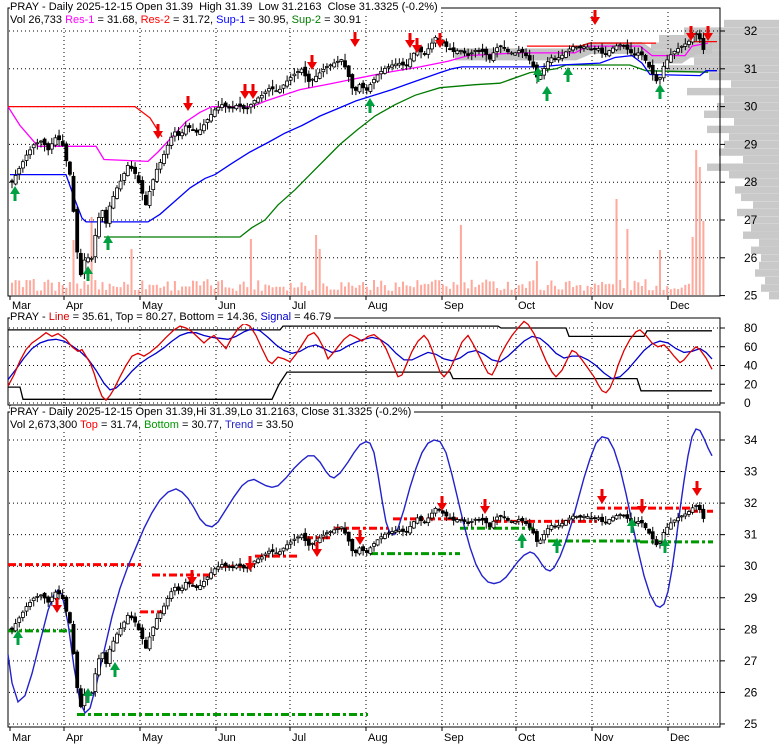  What do you see at coordinates (85, 121) in the screenshot?
I see `res2-line` at bounding box center [85, 121].